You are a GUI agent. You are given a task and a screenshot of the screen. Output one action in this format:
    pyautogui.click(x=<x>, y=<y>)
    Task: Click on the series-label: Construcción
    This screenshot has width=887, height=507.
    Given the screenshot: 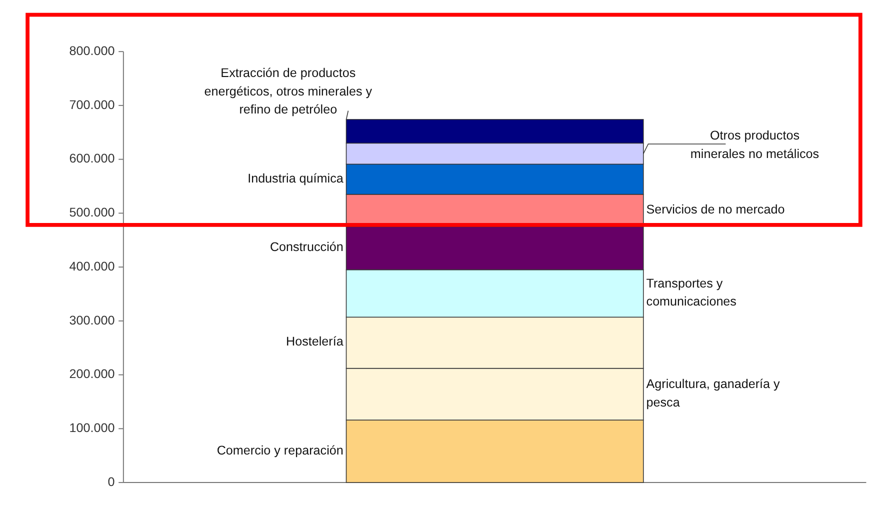 What is the action you would take?
    pyautogui.click(x=307, y=247)
    